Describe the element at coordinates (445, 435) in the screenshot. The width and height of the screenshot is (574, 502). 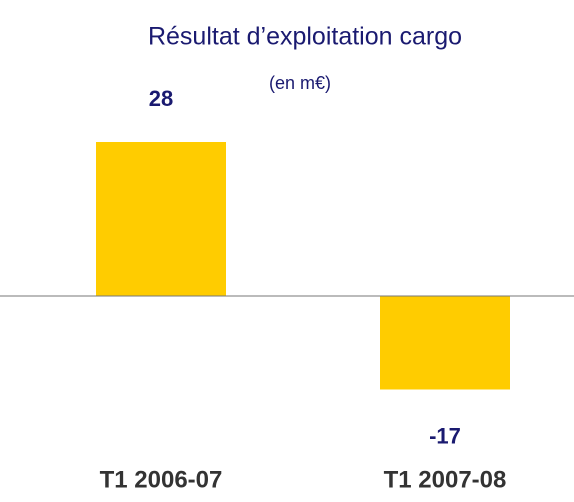
I see `value-label: -17` at that location.